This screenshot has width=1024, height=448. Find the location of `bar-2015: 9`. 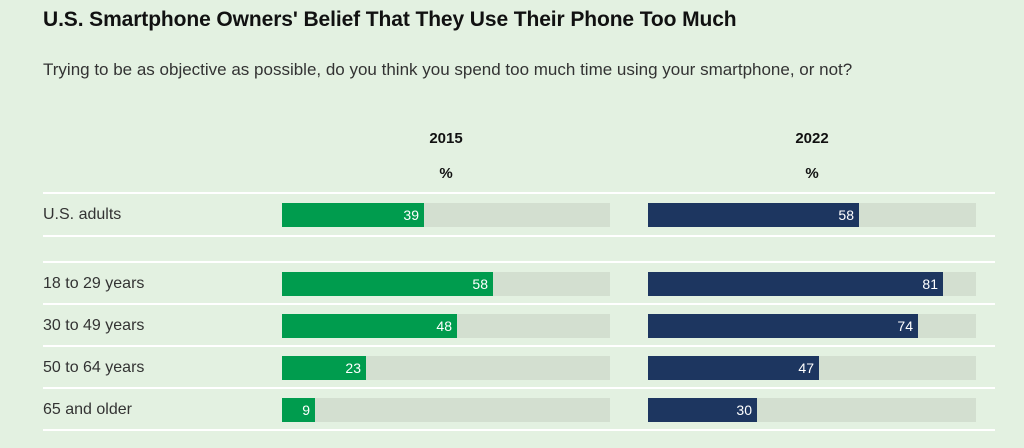

bar-2015: 9 is located at coordinates (298, 410).